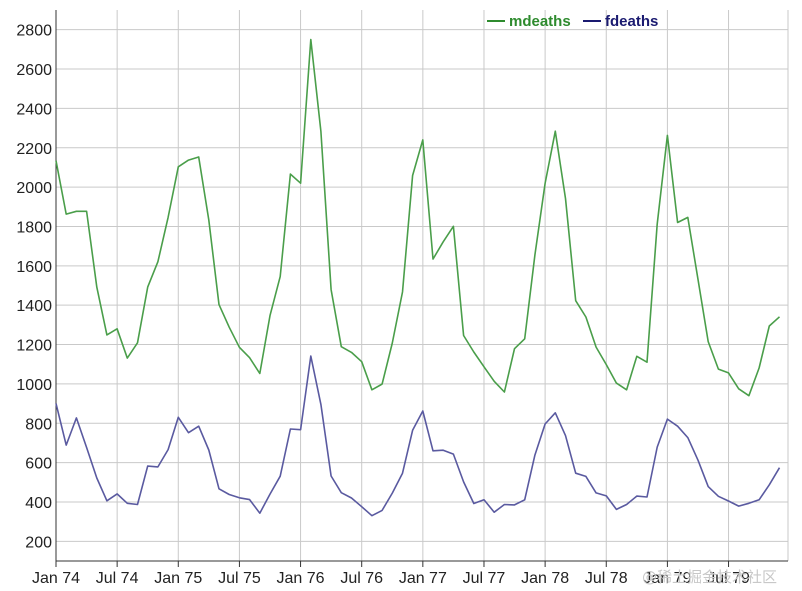 The image size is (802, 591). What do you see at coordinates (34, 31) in the screenshot?
I see `y-tick-label: 2800` at bounding box center [34, 31].